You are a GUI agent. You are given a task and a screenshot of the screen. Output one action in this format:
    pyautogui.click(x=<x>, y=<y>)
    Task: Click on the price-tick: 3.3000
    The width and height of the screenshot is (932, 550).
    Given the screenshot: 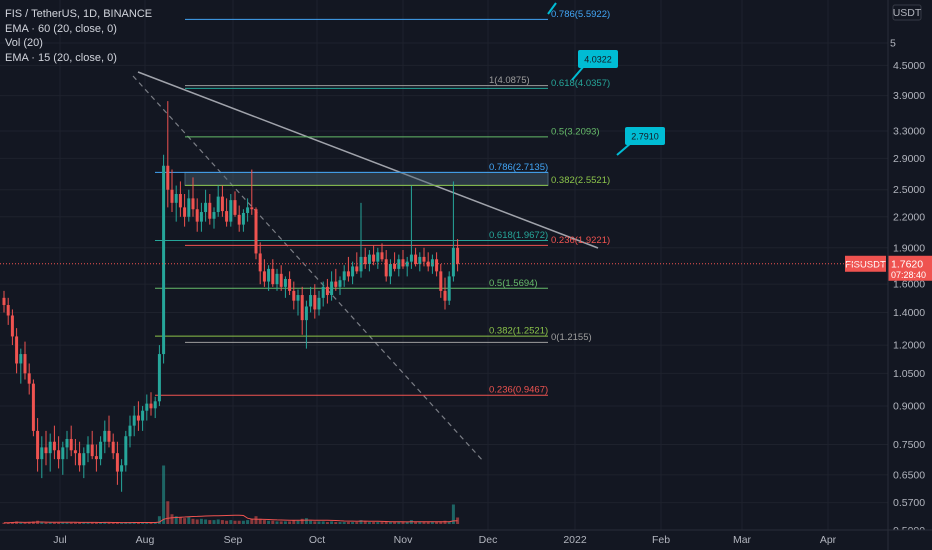 What is the action you would take?
    pyautogui.click(x=909, y=131)
    